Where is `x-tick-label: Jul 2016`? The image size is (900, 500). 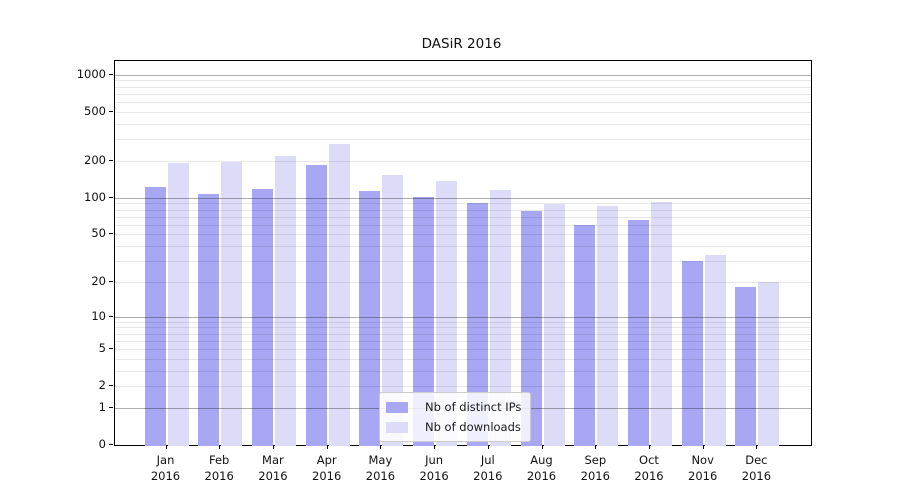 x-tick-label: Jul 2016 is located at coordinates (488, 468).